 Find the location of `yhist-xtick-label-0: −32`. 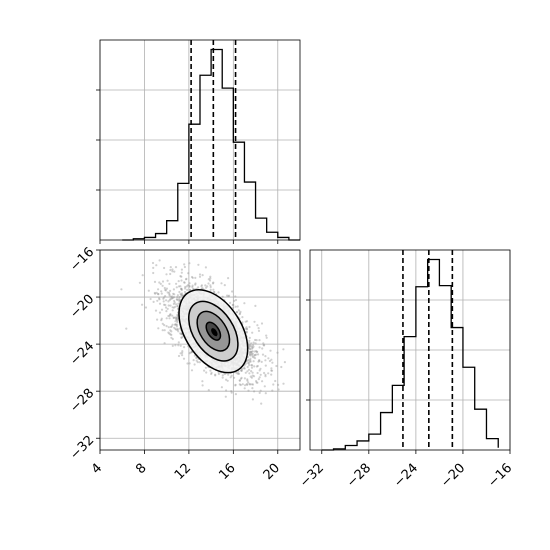

yhist-xtick-label-0: −32 is located at coordinates (312, 476).